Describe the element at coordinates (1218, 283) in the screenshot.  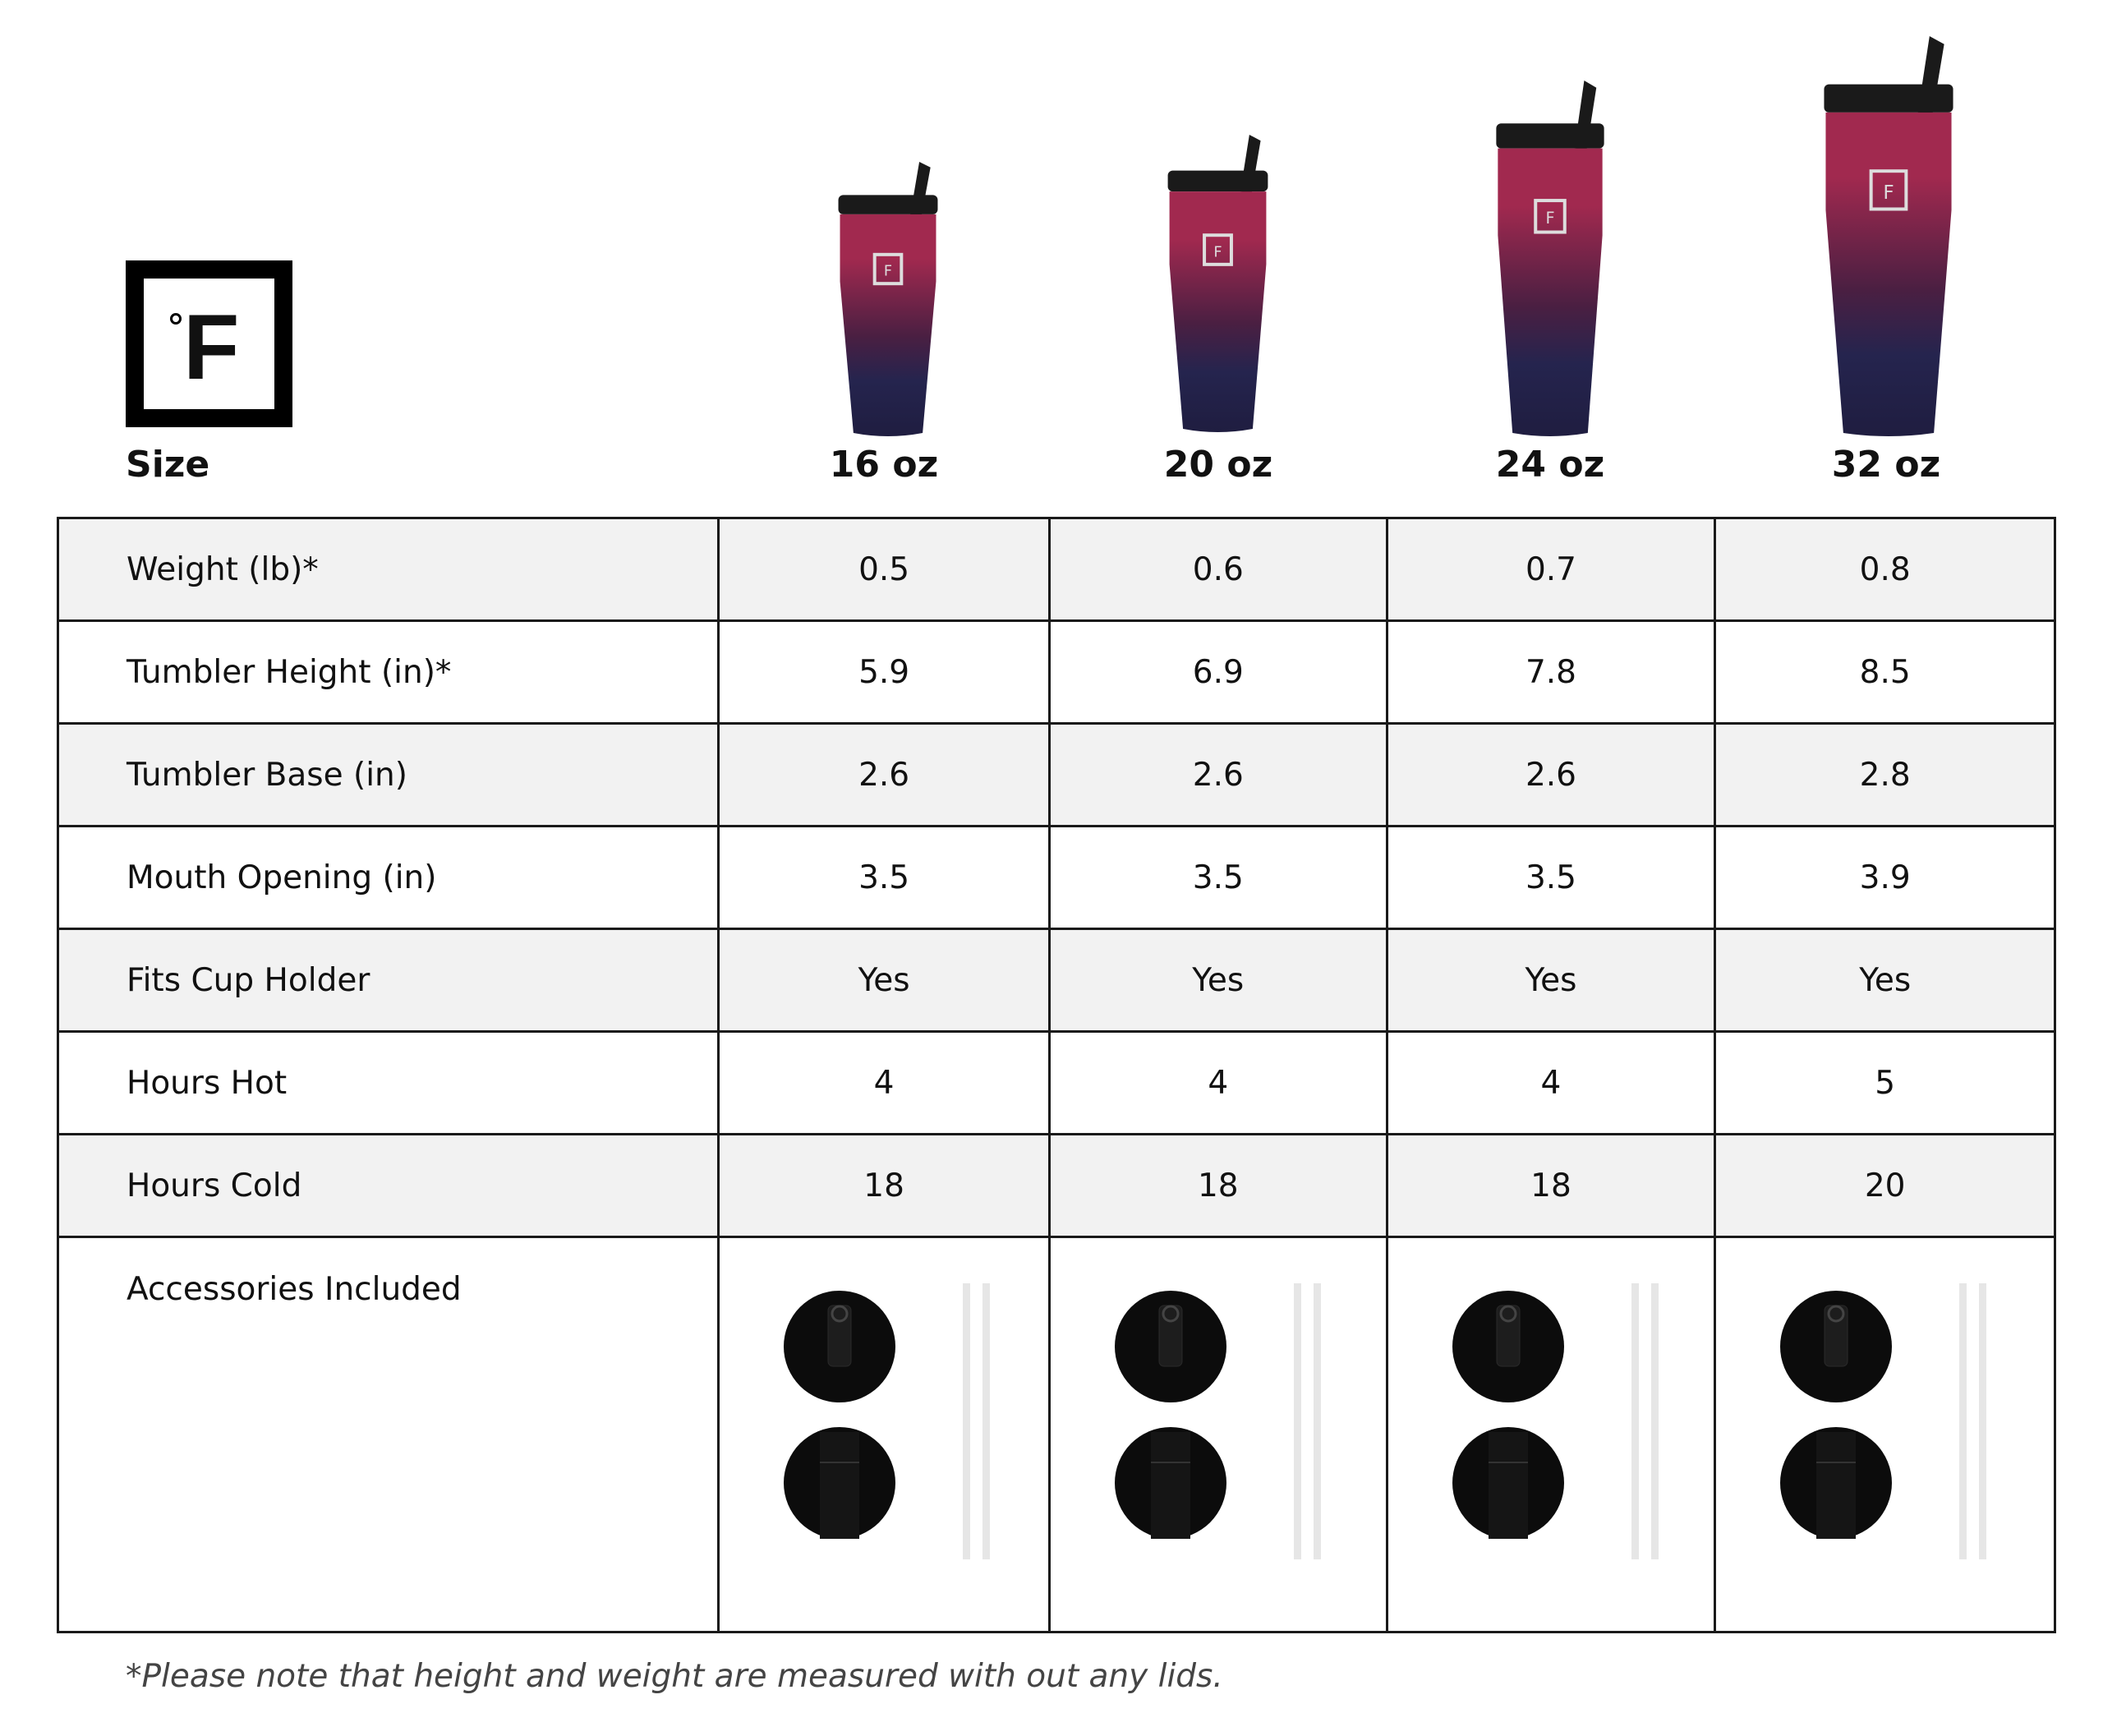
I see `tumbler-20oz-image: F` at that location.